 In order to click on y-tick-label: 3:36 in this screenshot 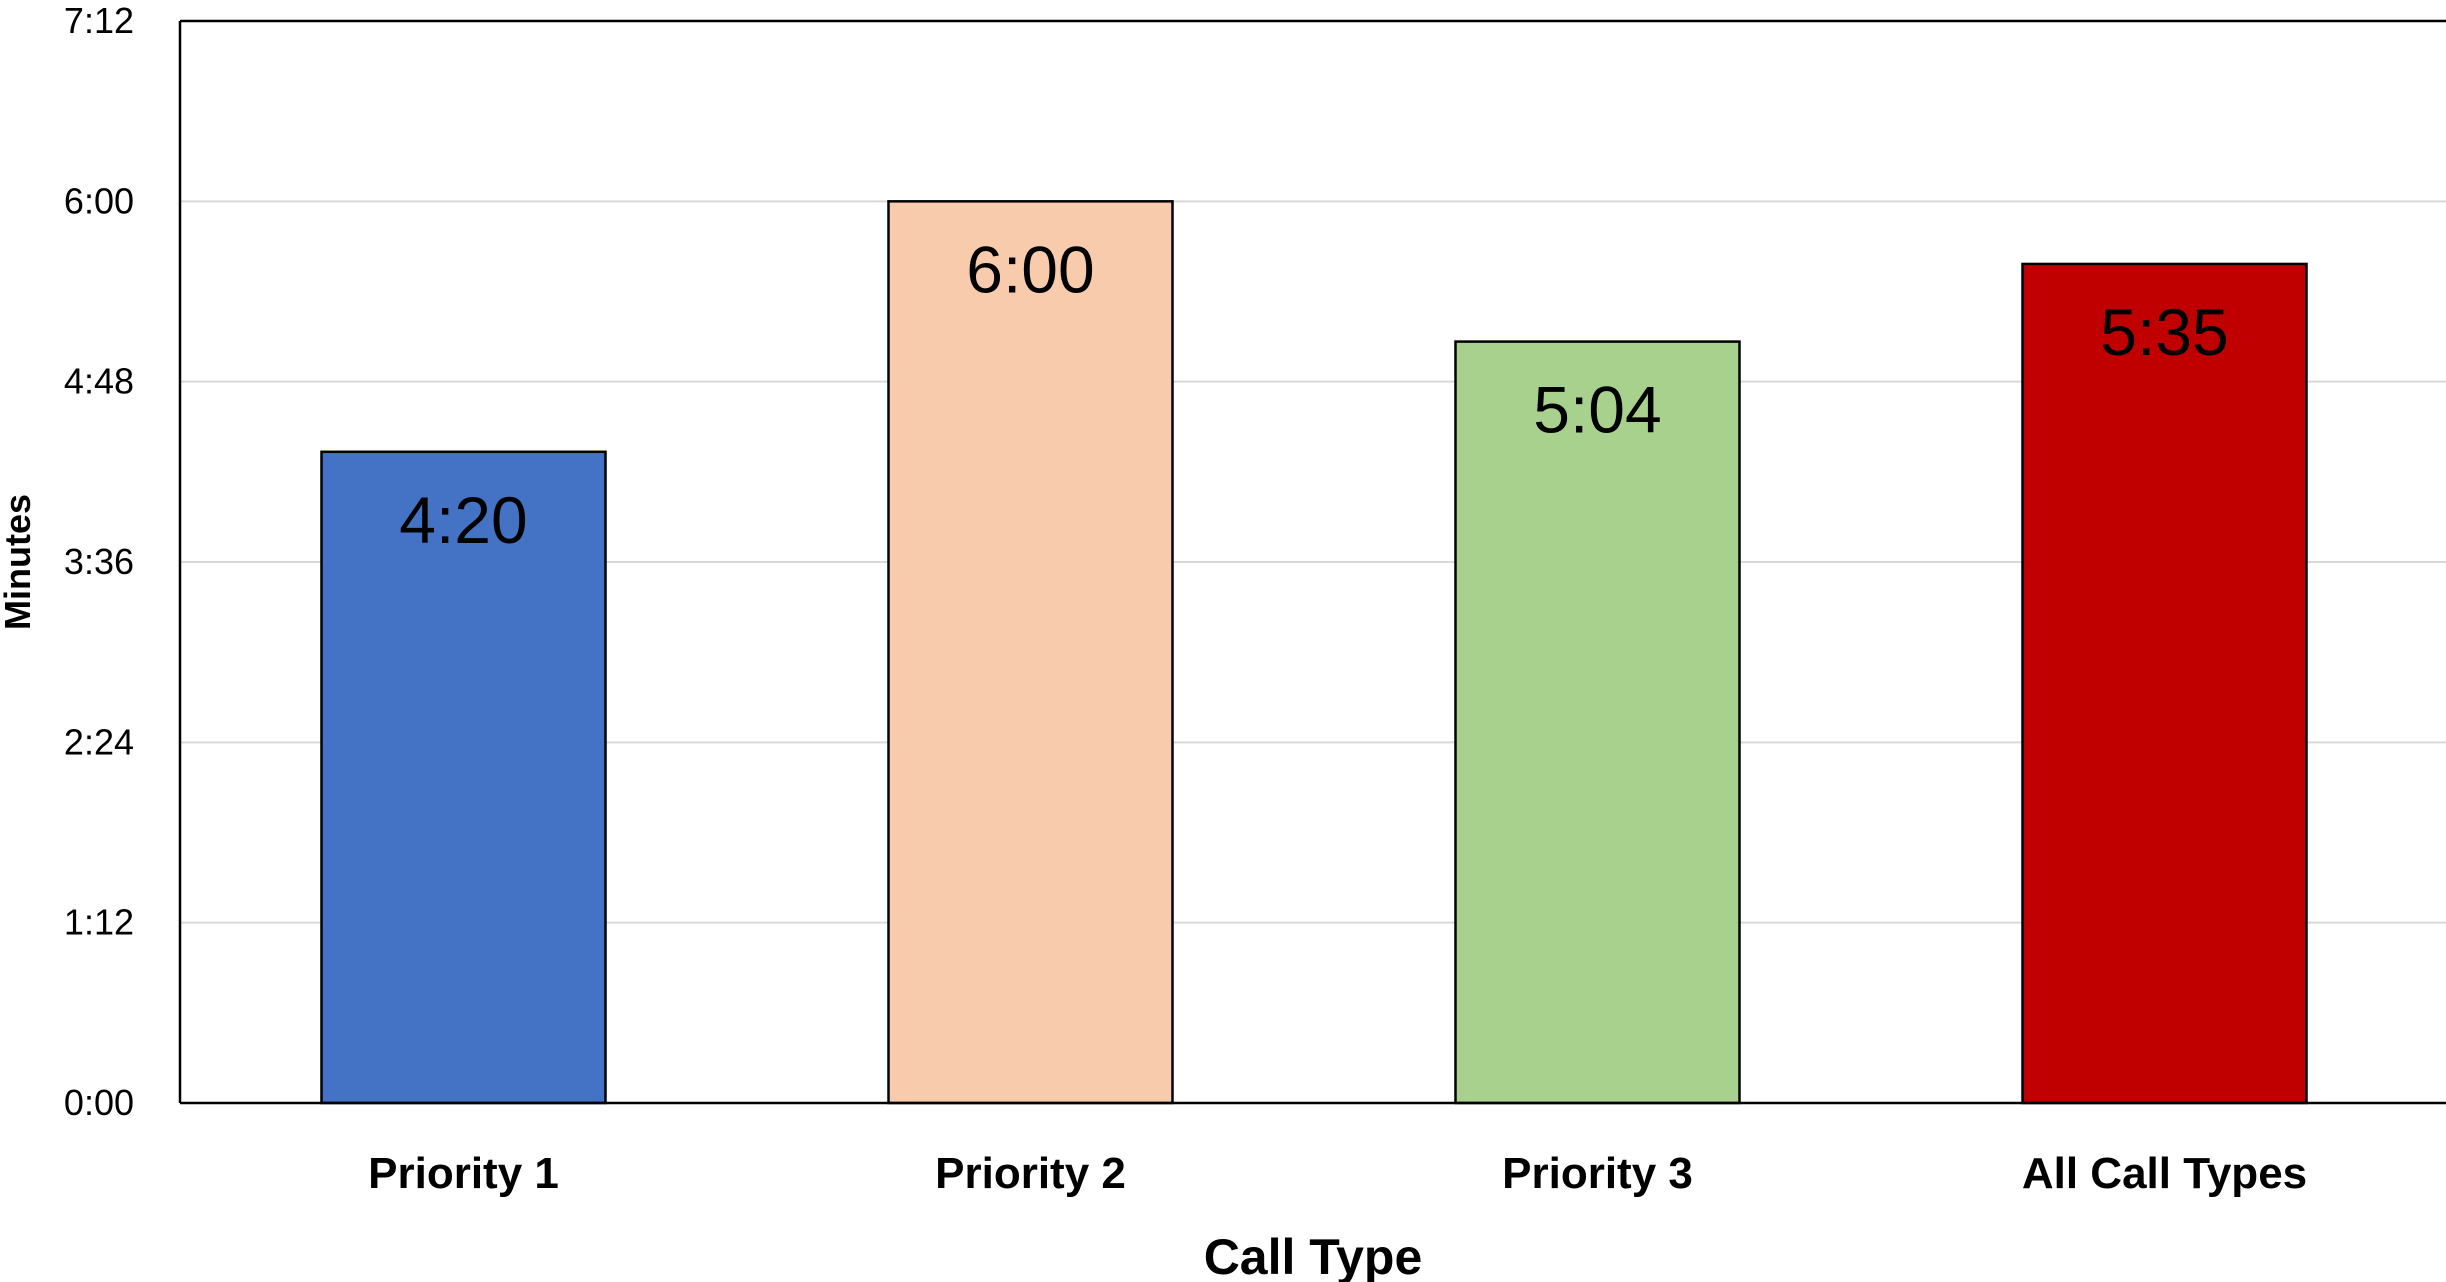, I will do `click(99, 561)`.